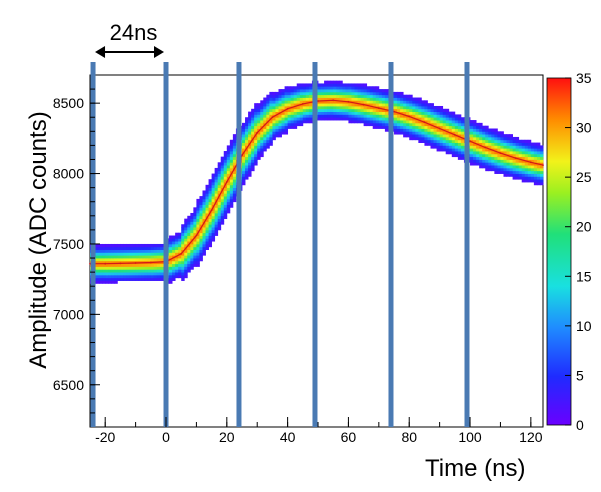 This screenshot has width=601, height=492. I want to click on colorbar-tick-label: 20, so click(584, 227).